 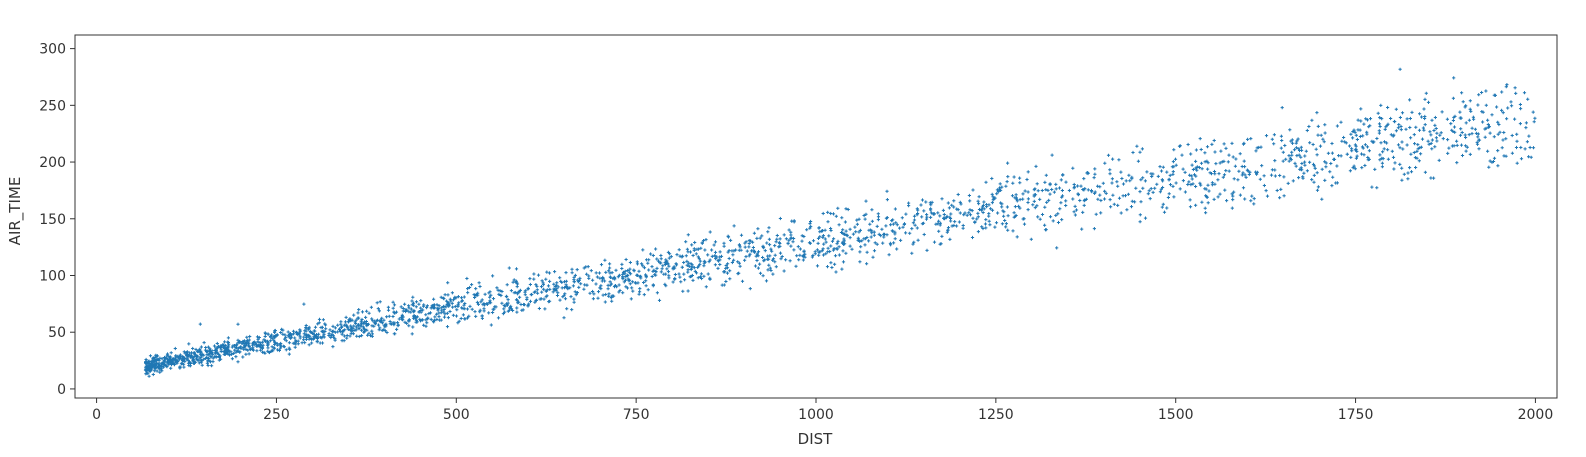 What do you see at coordinates (815, 439) in the screenshot?
I see `x-axis-label: DIST` at bounding box center [815, 439].